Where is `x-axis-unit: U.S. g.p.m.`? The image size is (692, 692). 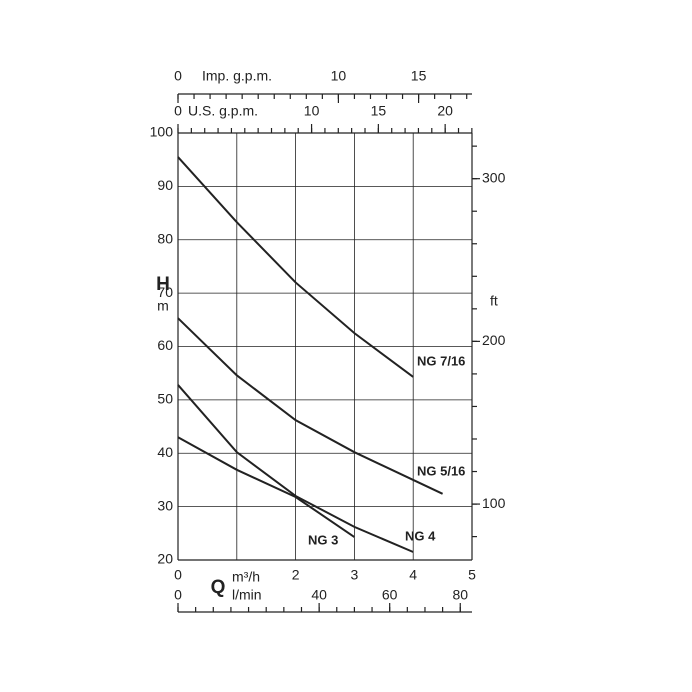 x-axis-unit: U.S. g.p.m. is located at coordinates (223, 111).